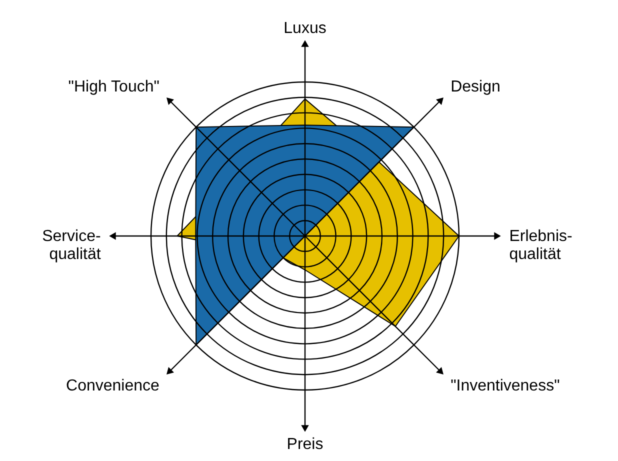  What do you see at coordinates (305, 28) in the screenshot?
I see `spoke-label: Luxus` at bounding box center [305, 28].